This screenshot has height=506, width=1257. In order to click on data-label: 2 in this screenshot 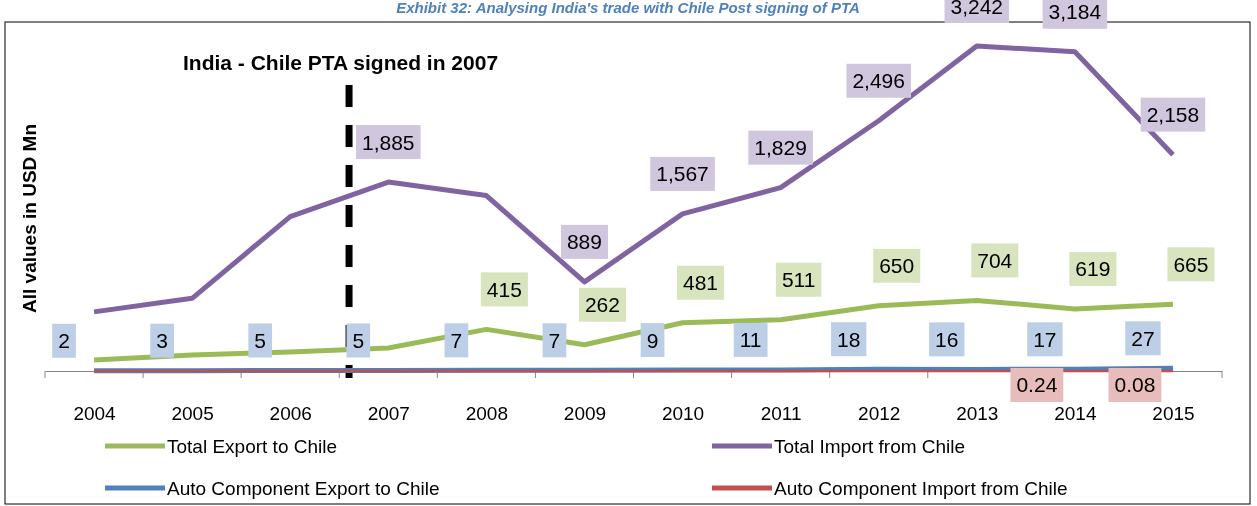, I will do `click(64, 341)`.